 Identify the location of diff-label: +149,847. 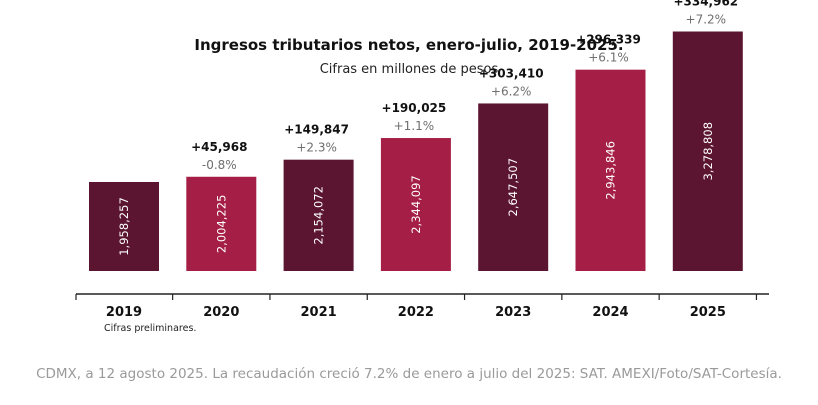
(316, 130).